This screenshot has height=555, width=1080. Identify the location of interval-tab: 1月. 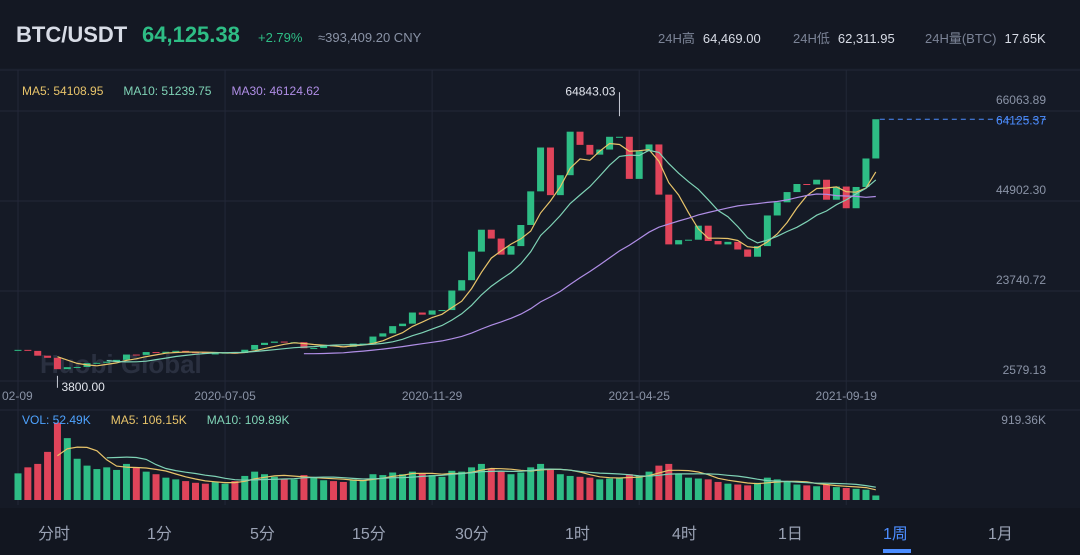
(1000, 534).